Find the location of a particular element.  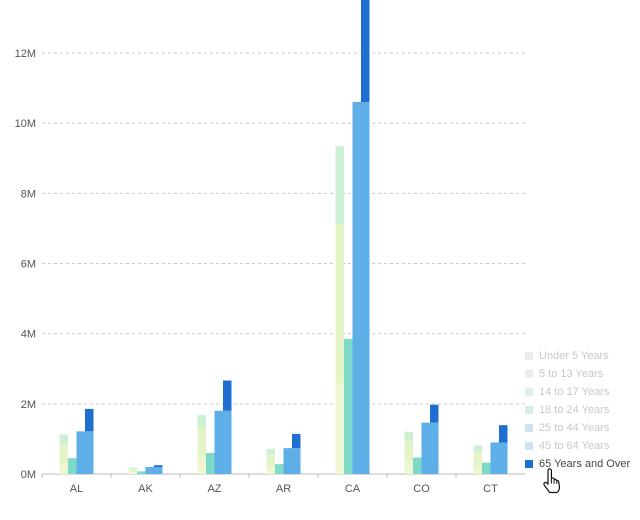

x-tick-label: CT is located at coordinates (490, 489).